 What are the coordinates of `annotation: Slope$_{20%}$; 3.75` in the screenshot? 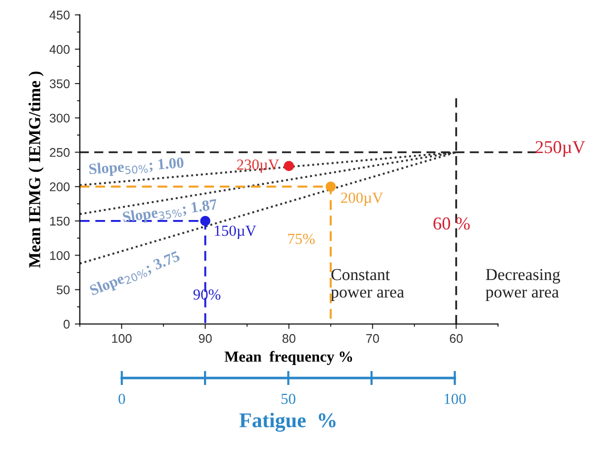 It's located at (135, 274).